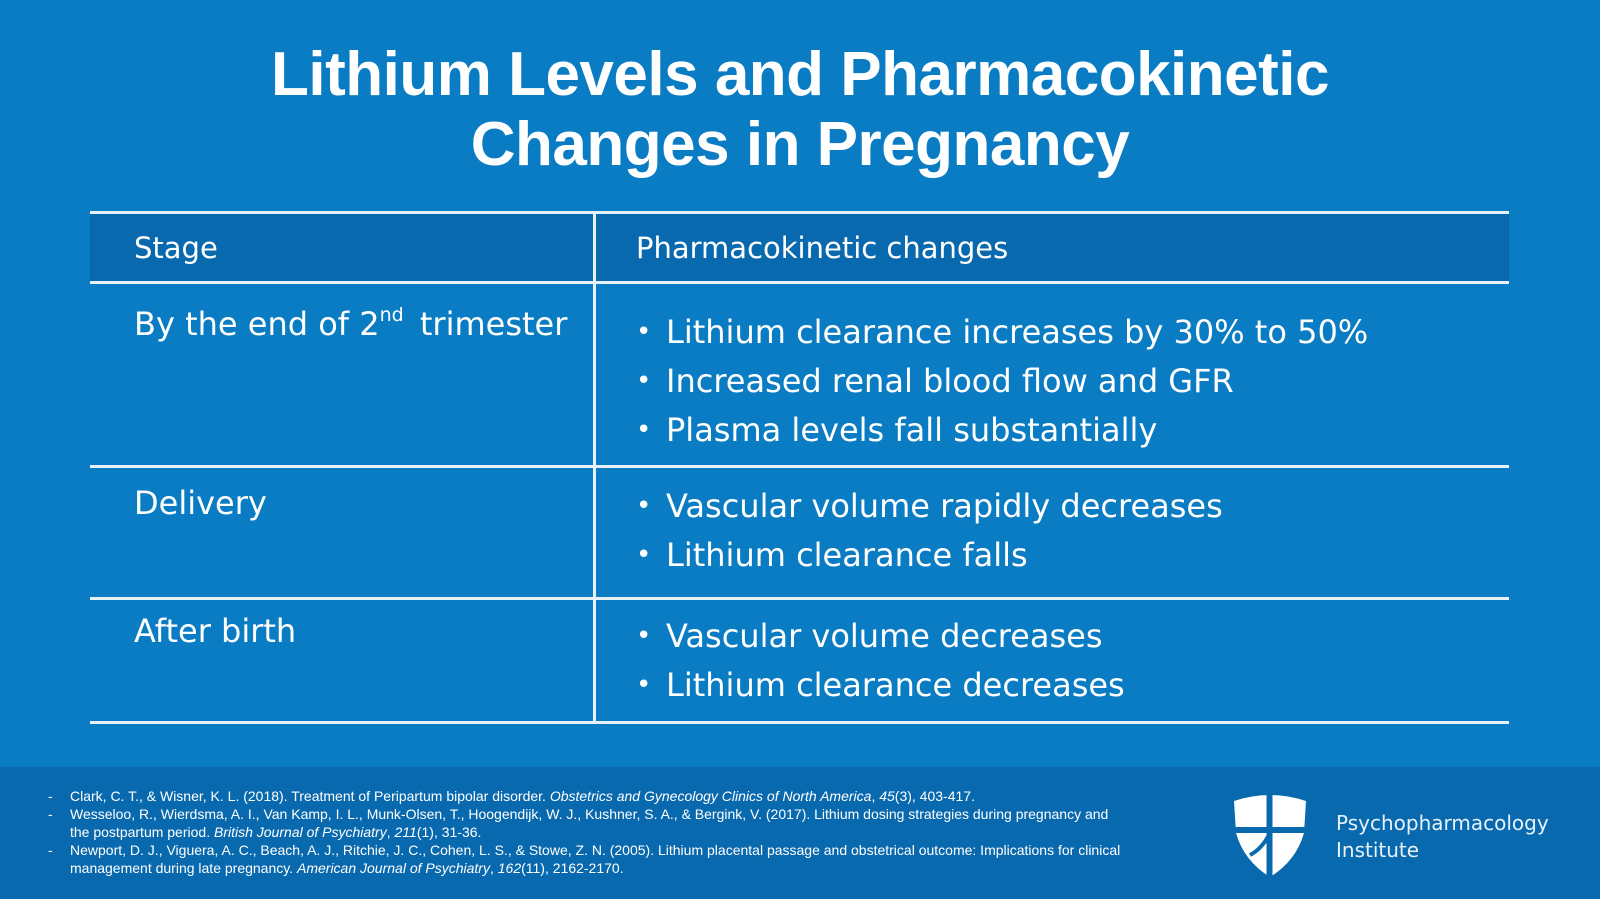 The image size is (1600, 899). I want to click on stage-cell: By the end of 2nd trimester, so click(343, 374).